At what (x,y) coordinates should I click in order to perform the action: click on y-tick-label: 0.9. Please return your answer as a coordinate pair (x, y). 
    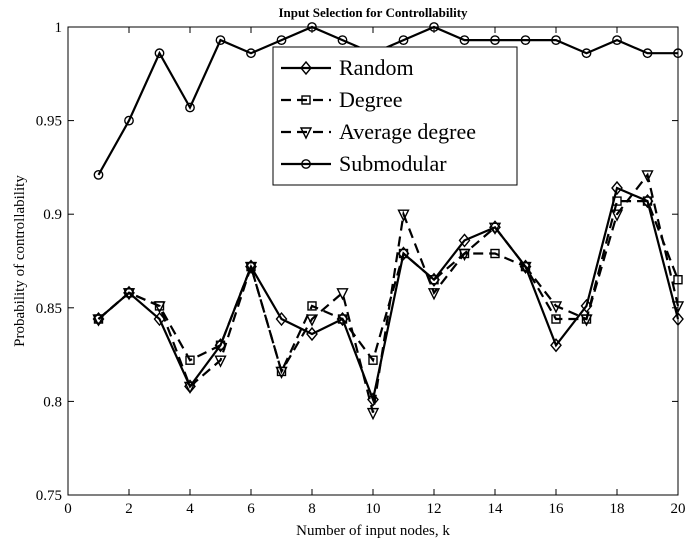
    Looking at the image, I should click on (52, 215).